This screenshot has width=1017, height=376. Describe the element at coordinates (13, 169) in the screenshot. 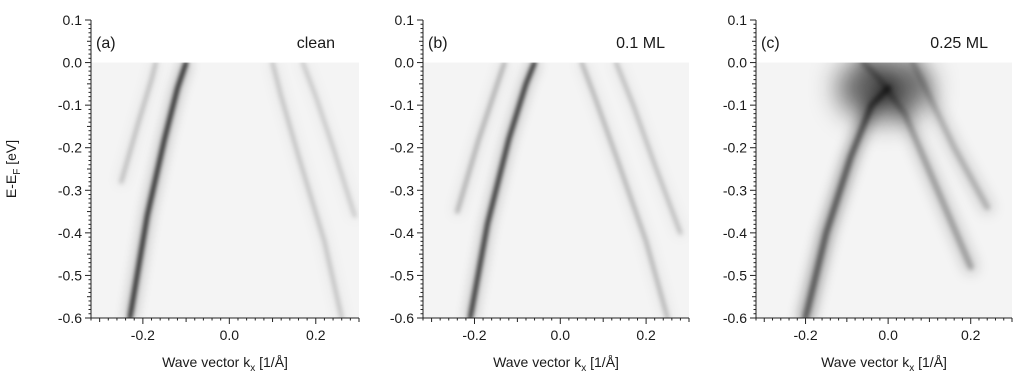

I see `y-axis-title: E-EF [eV]` at that location.